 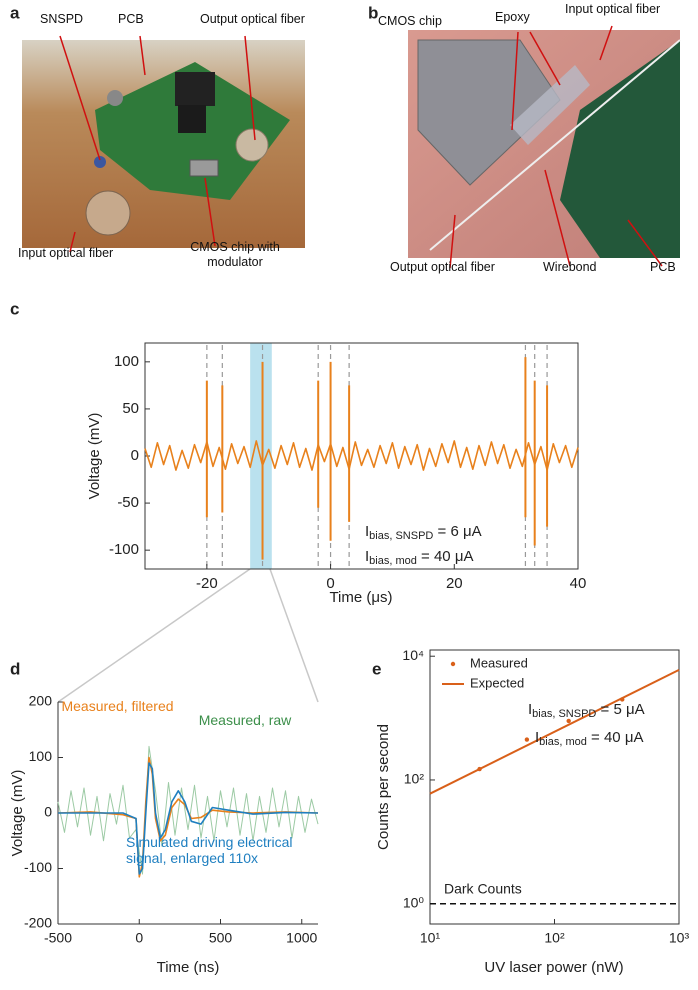 I want to click on y-tick-label: 200, so click(x=41, y=701).